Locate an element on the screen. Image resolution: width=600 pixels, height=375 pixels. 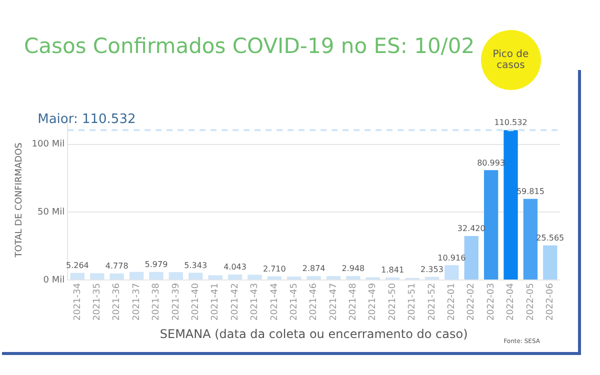
y-tick-label: 0 Mil is located at coordinates (54, 280).